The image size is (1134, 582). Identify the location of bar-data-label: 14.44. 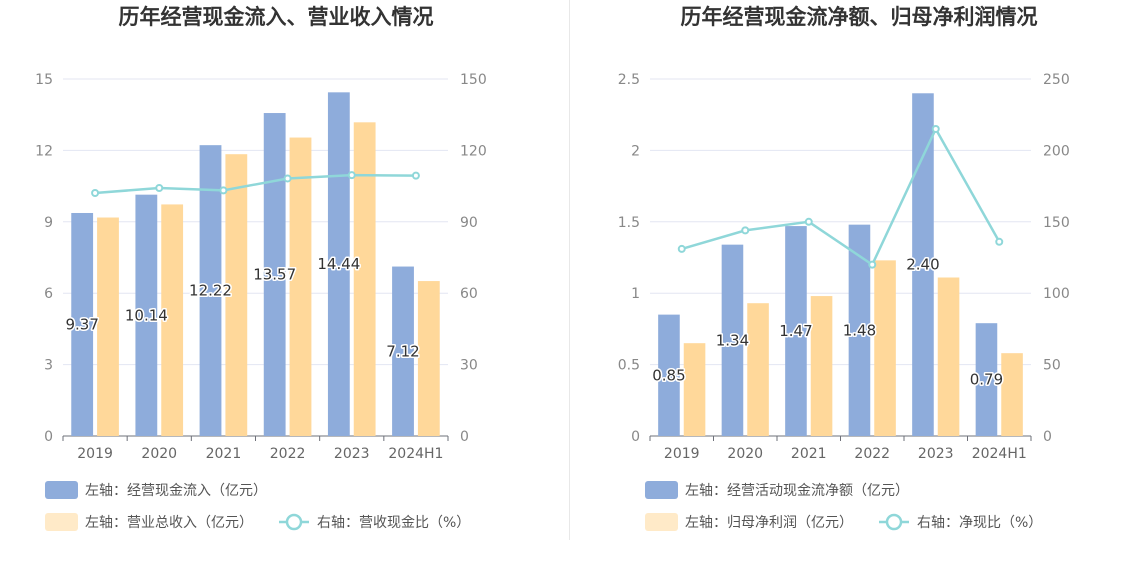
(338, 264).